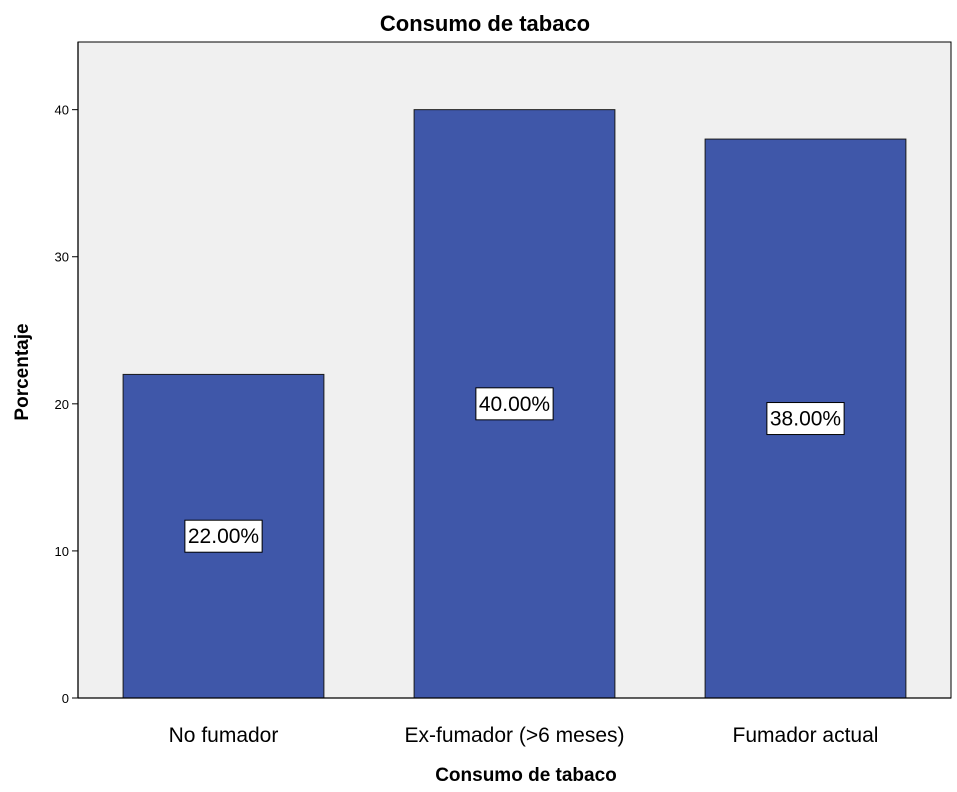 This screenshot has width=957, height=792. I want to click on data-label-2: 40.00%, so click(514, 404).